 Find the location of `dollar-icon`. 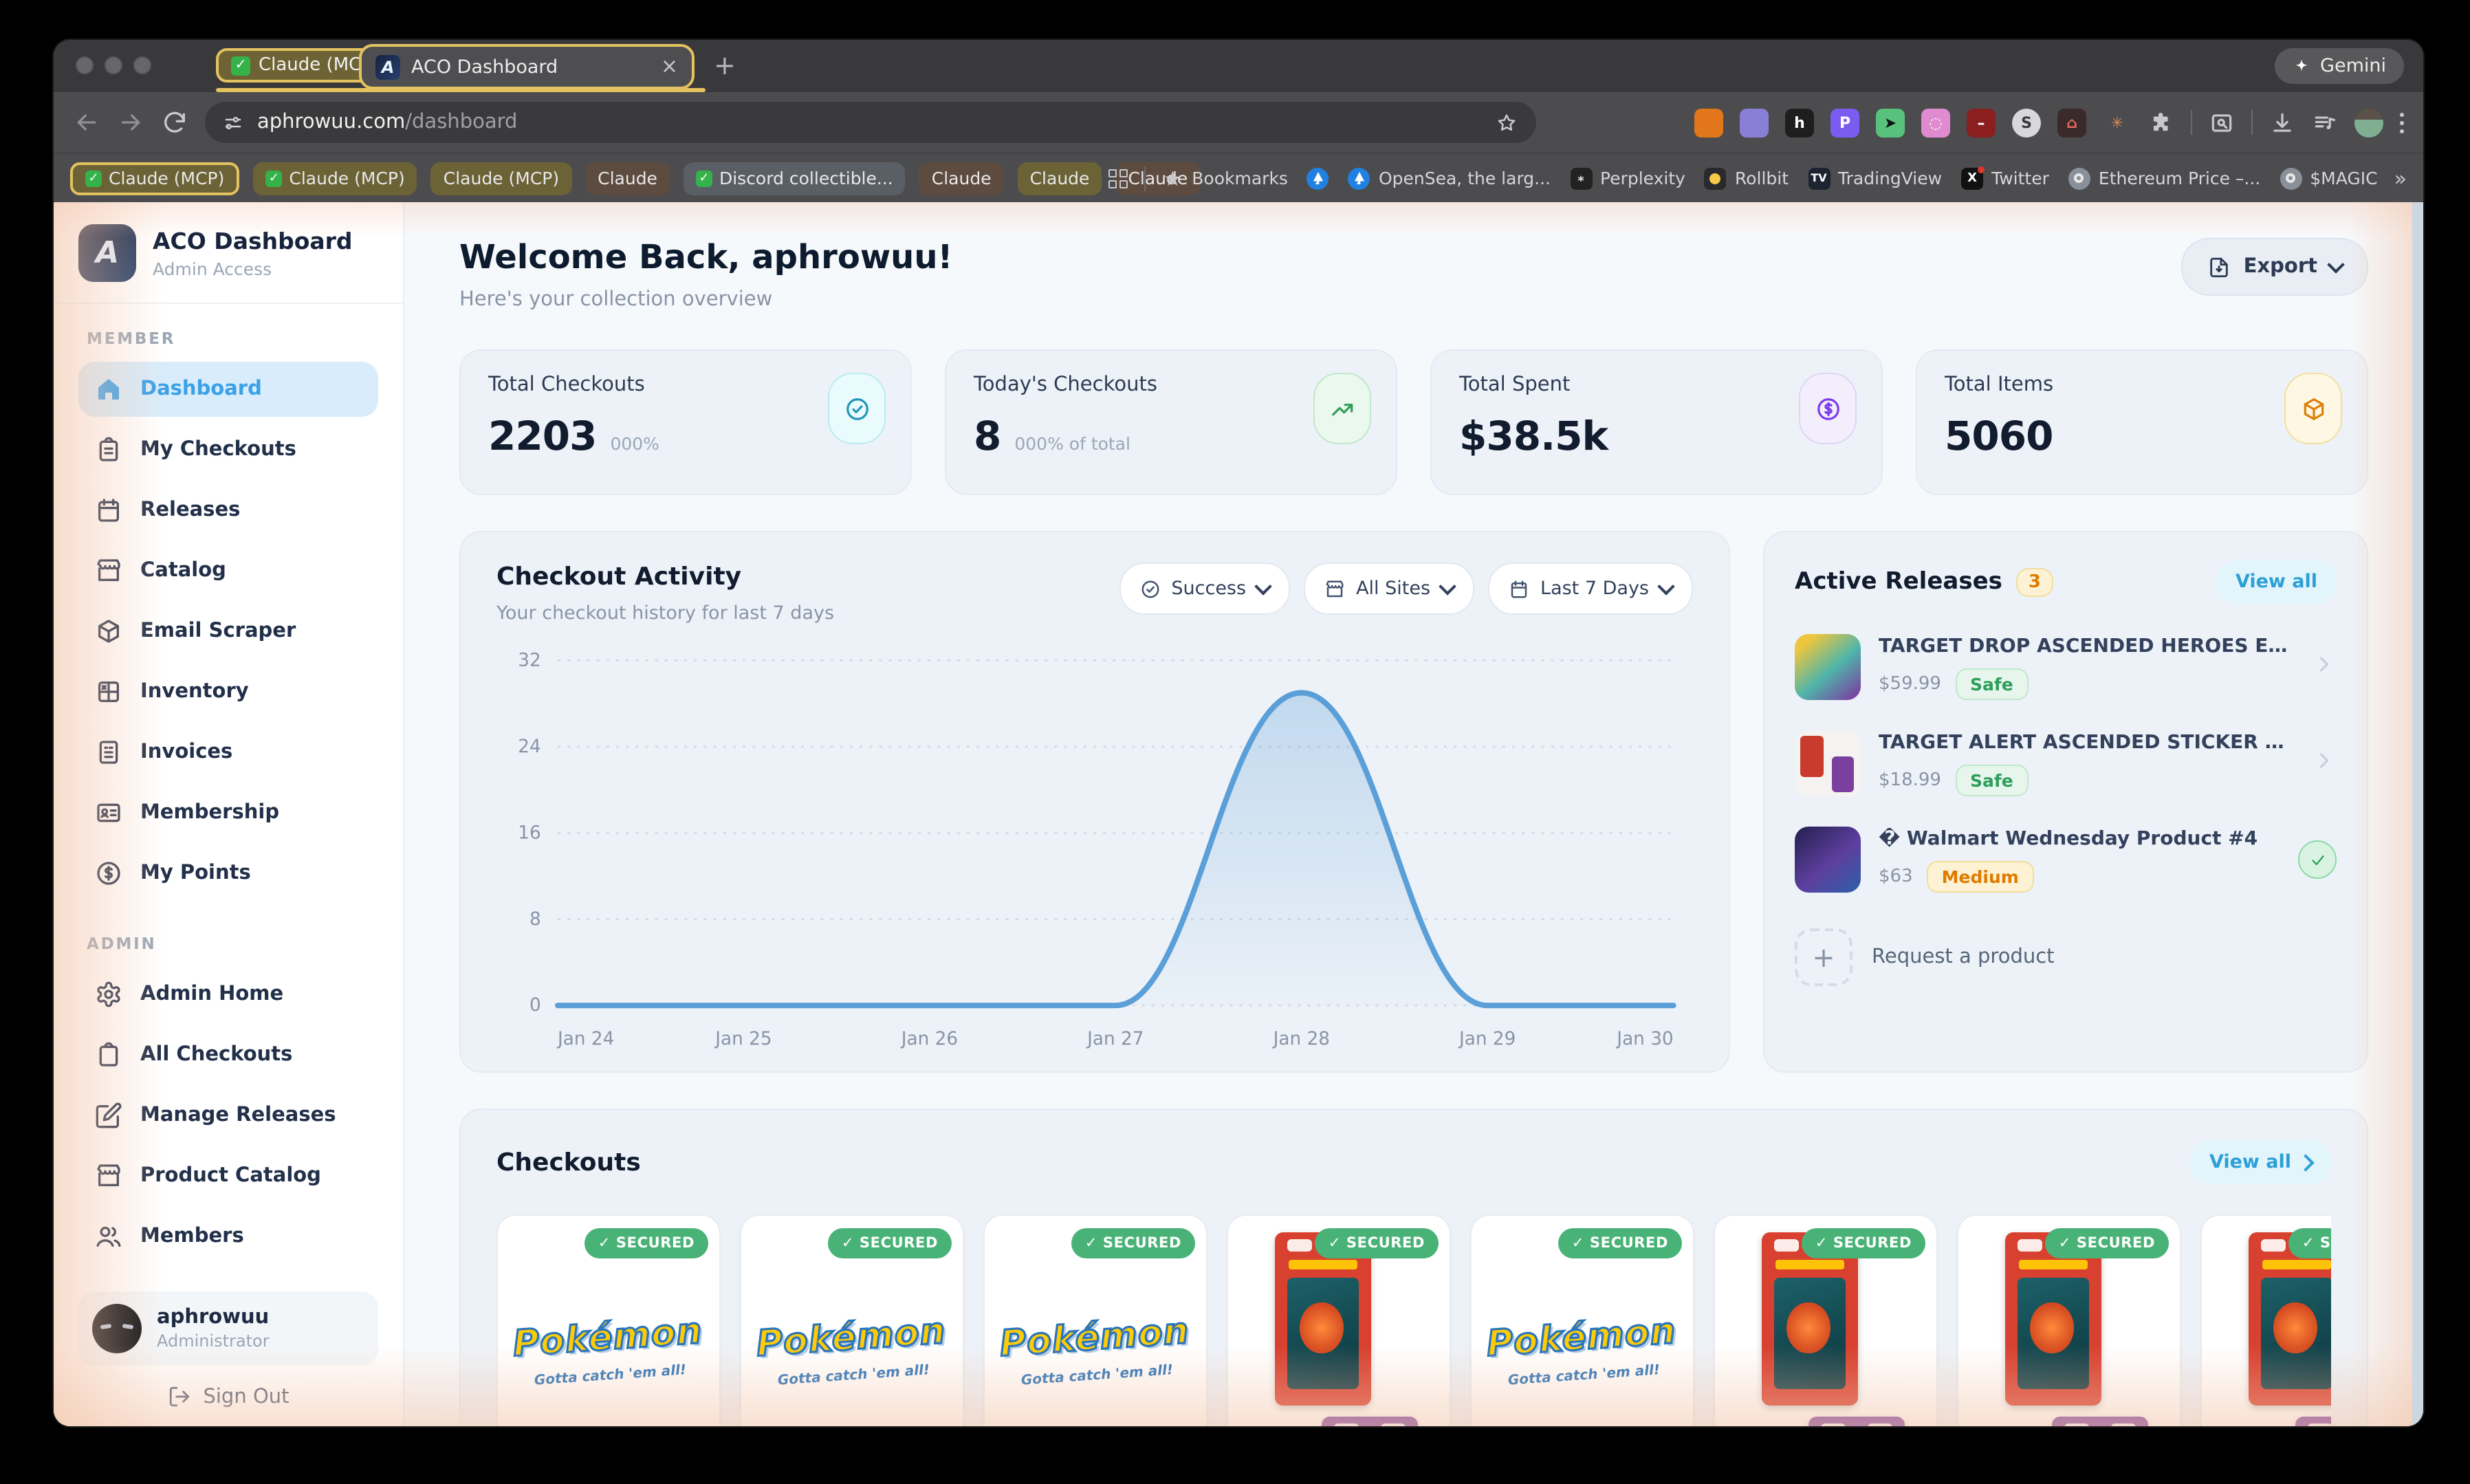

dollar-icon is located at coordinates (109, 873).